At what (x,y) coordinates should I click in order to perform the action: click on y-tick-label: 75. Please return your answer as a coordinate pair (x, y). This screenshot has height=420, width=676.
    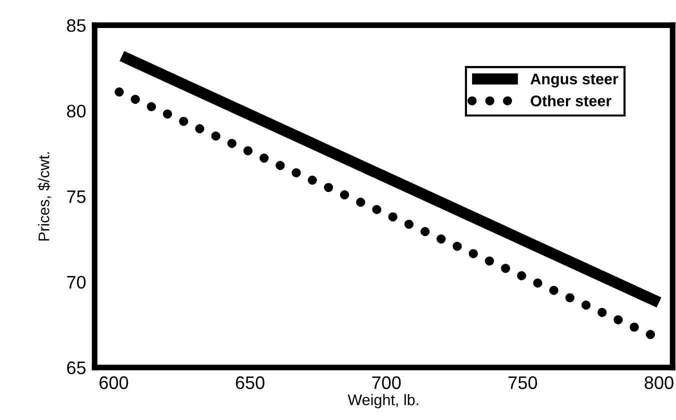
    Looking at the image, I should click on (76, 197).